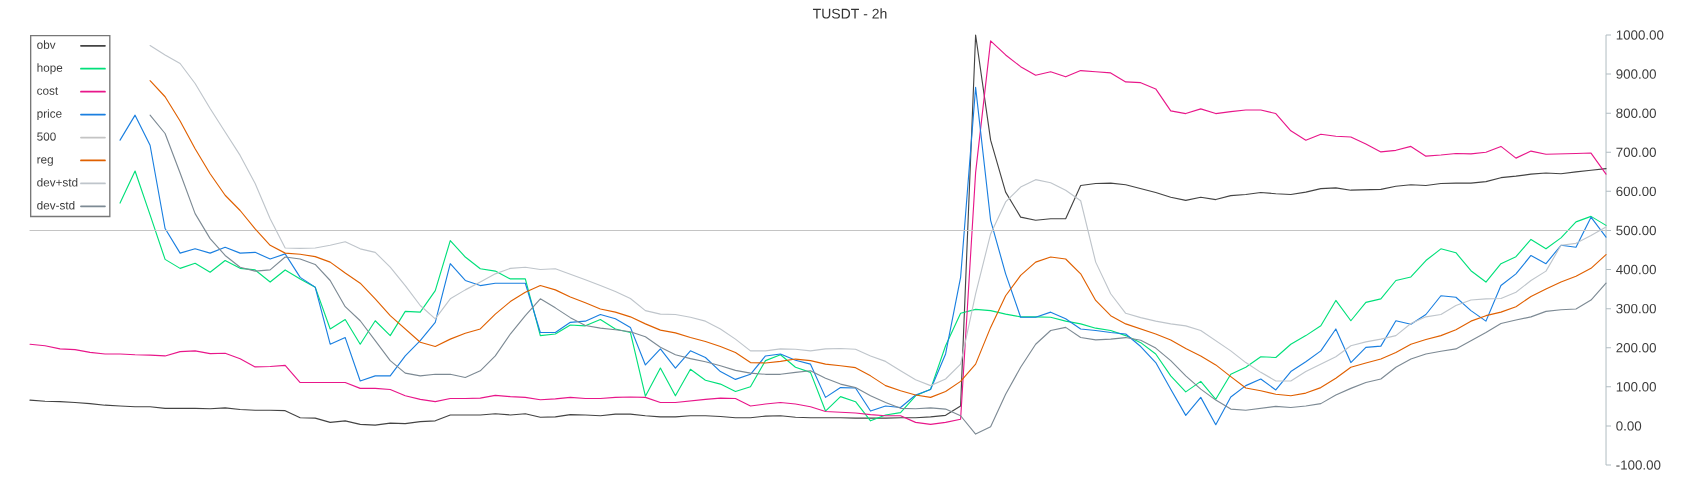 This screenshot has height=500, width=1700. What do you see at coordinates (57, 182) in the screenshot?
I see `legend-label: dev+std` at bounding box center [57, 182].